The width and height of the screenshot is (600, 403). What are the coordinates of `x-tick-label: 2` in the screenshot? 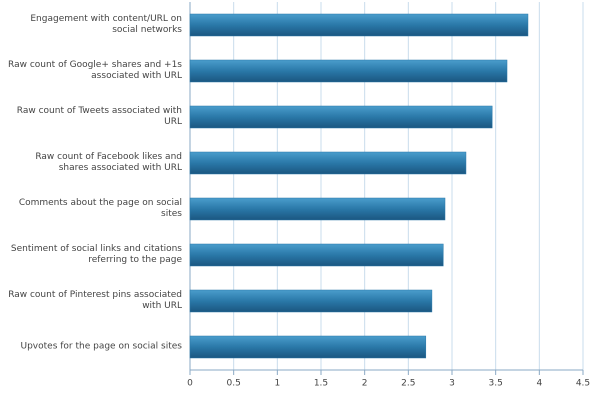 It's located at (365, 384).